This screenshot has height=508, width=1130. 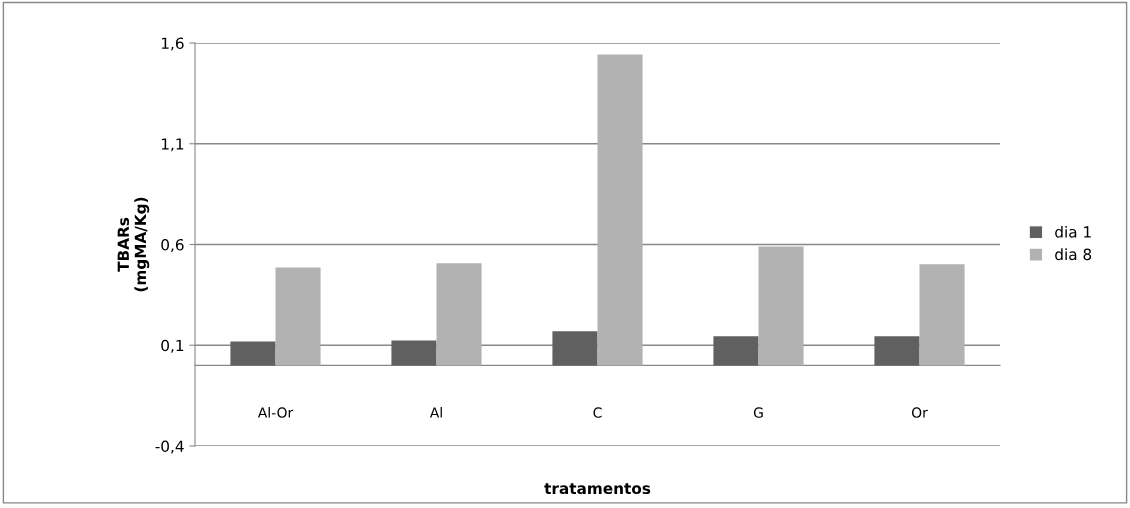 I want to click on y-tick-label: -0,4, so click(x=169, y=447).